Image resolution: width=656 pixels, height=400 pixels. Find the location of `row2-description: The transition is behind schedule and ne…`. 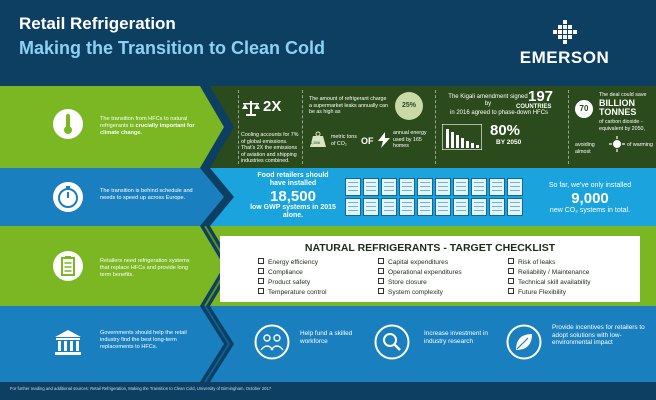

row2-description: The transition is behind schedule and ne… is located at coordinates (146, 195).